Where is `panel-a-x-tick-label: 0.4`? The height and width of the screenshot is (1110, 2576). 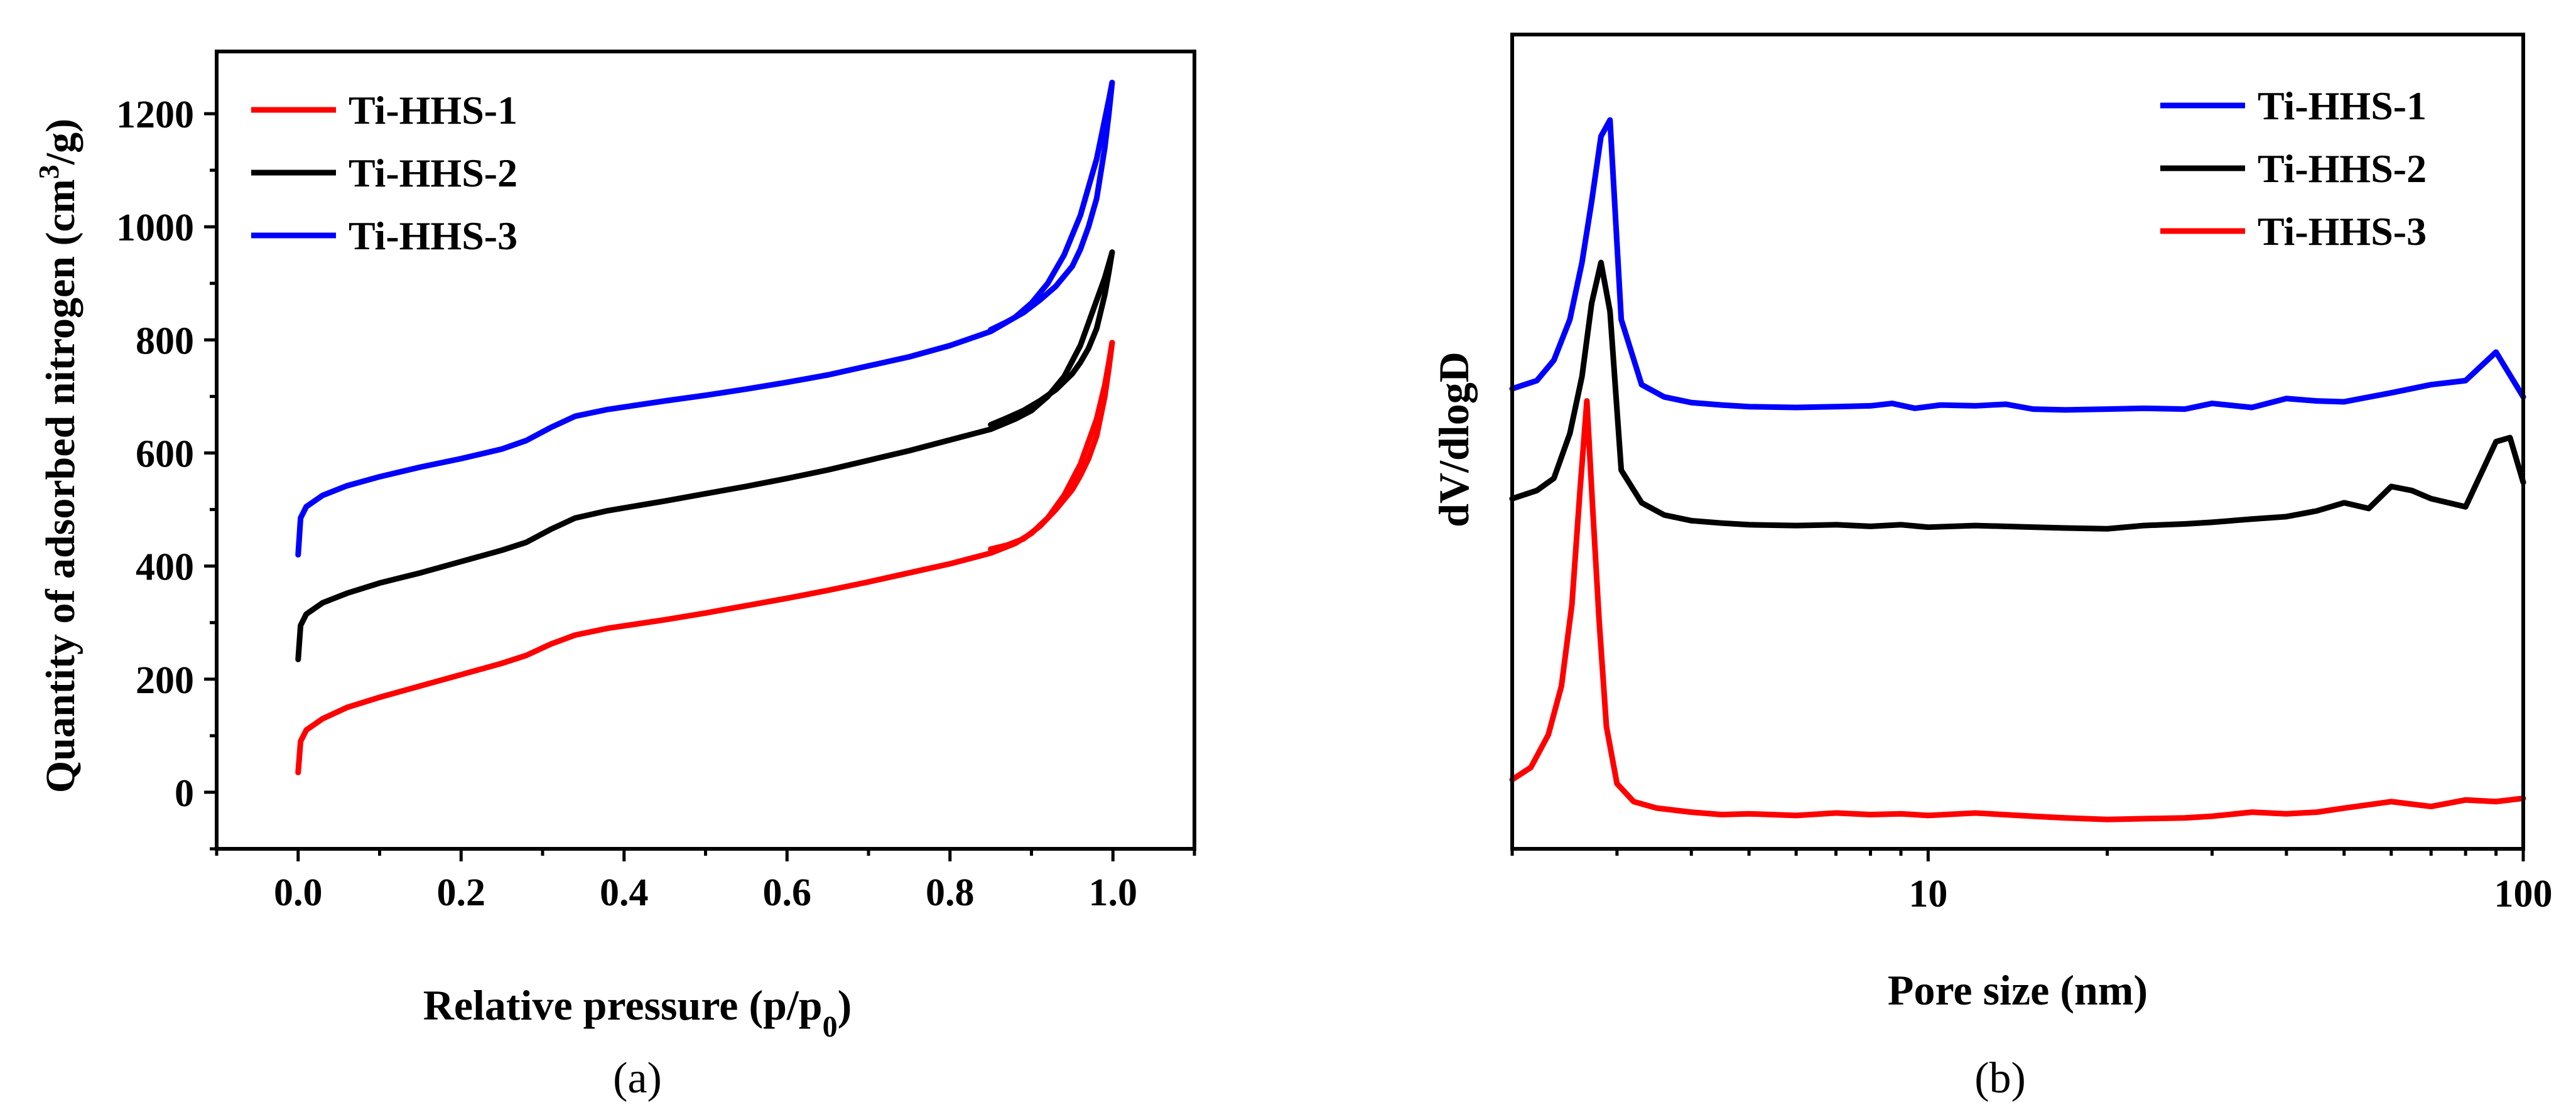
panel-a-x-tick-label: 0.4 is located at coordinates (625, 892).